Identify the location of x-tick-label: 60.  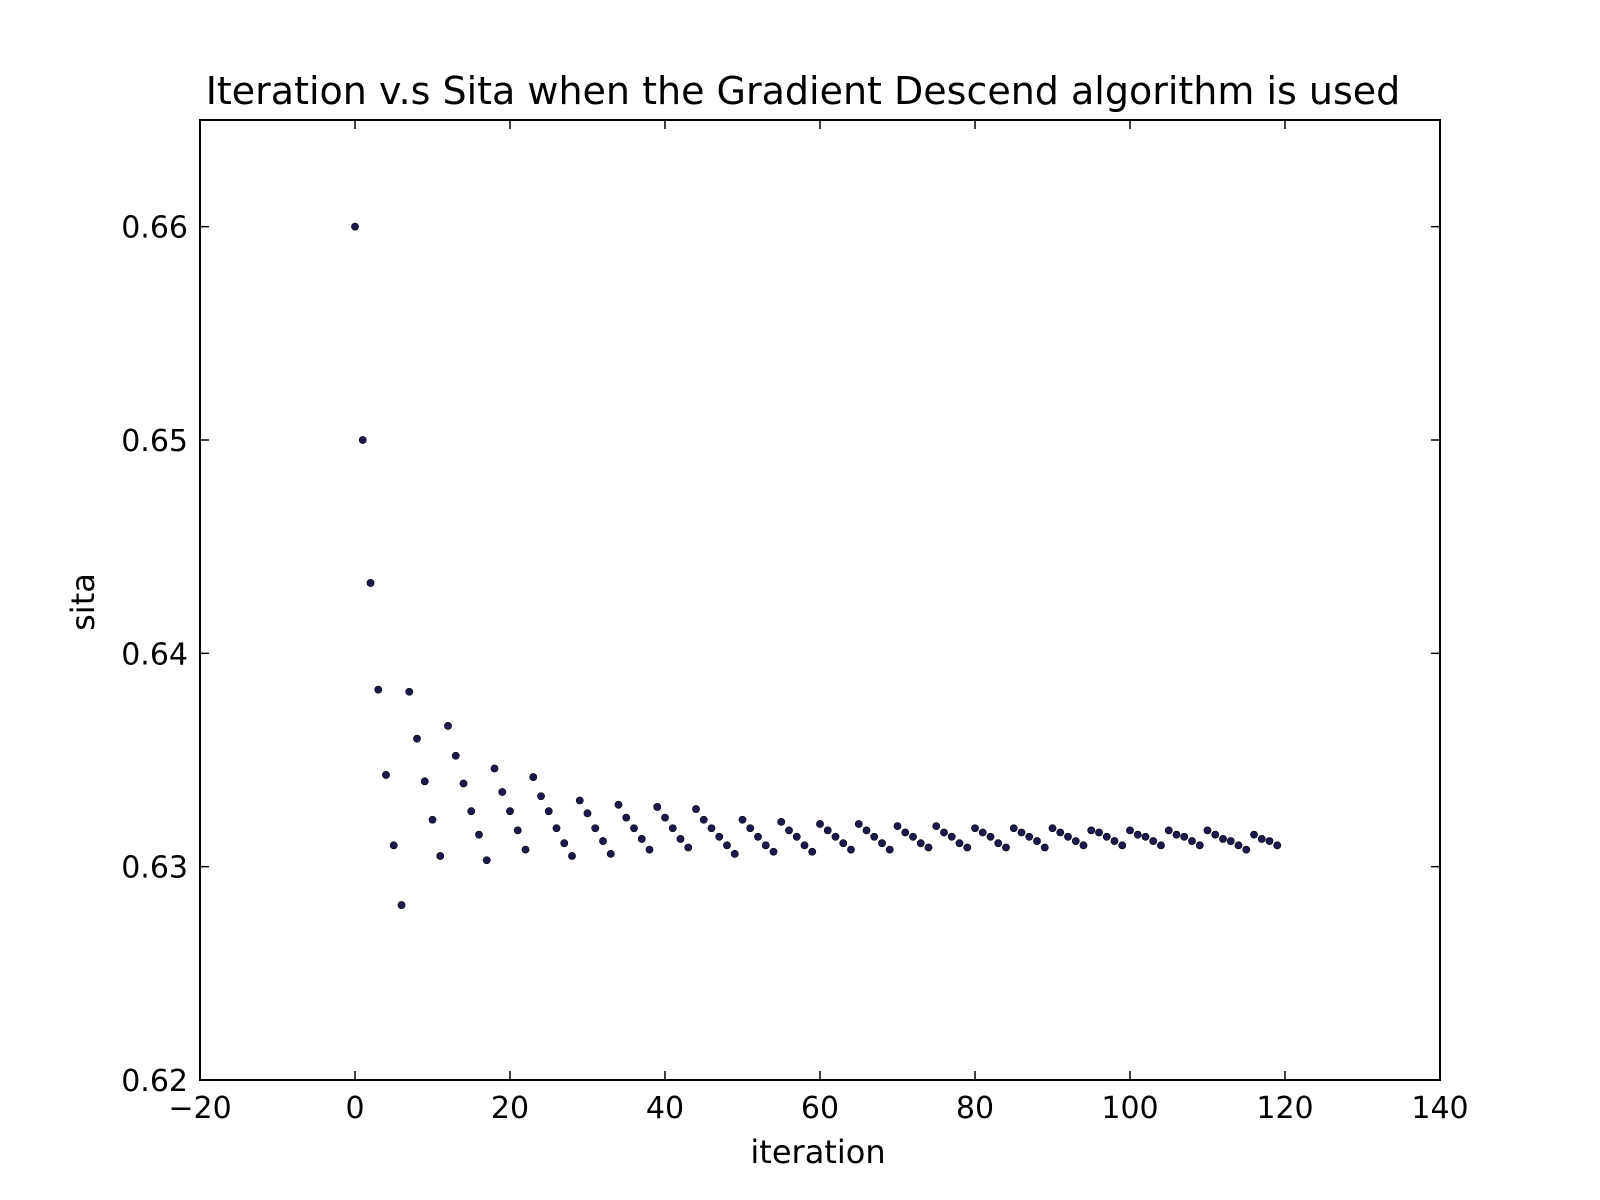
(820, 1108).